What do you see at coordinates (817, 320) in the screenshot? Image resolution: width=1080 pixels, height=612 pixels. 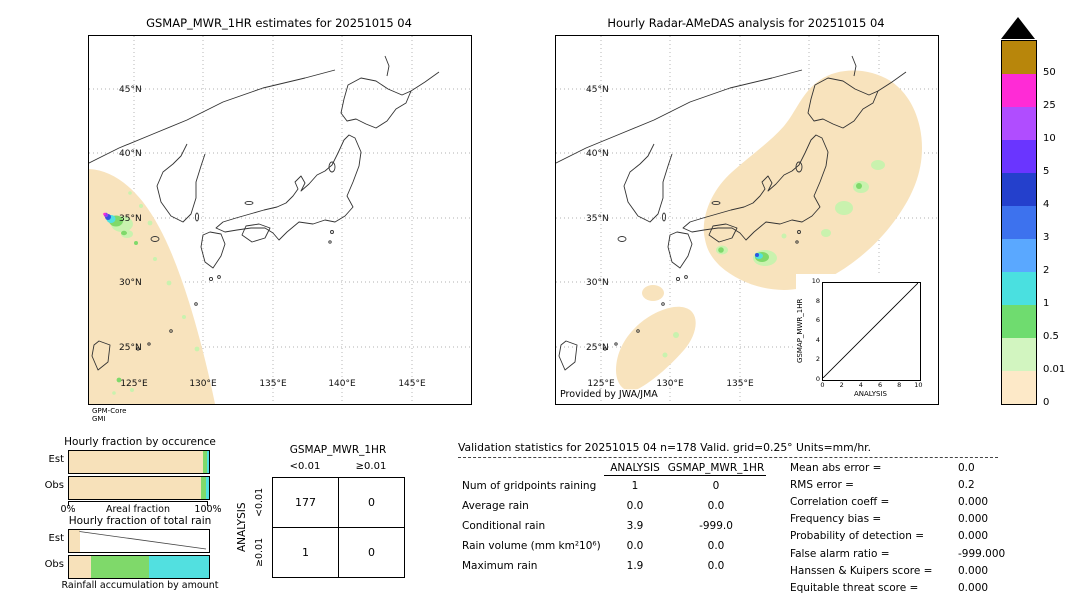 I see `inset-y-tick: 6` at bounding box center [817, 320].